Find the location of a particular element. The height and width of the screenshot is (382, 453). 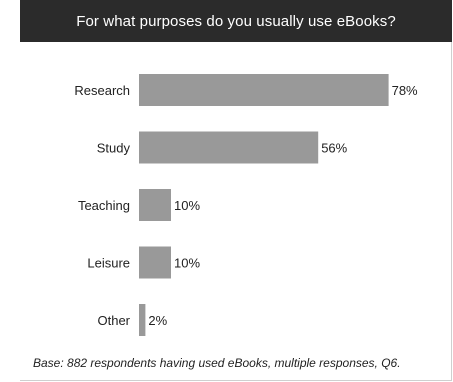

value-label-teaching: 10% is located at coordinates (187, 205).